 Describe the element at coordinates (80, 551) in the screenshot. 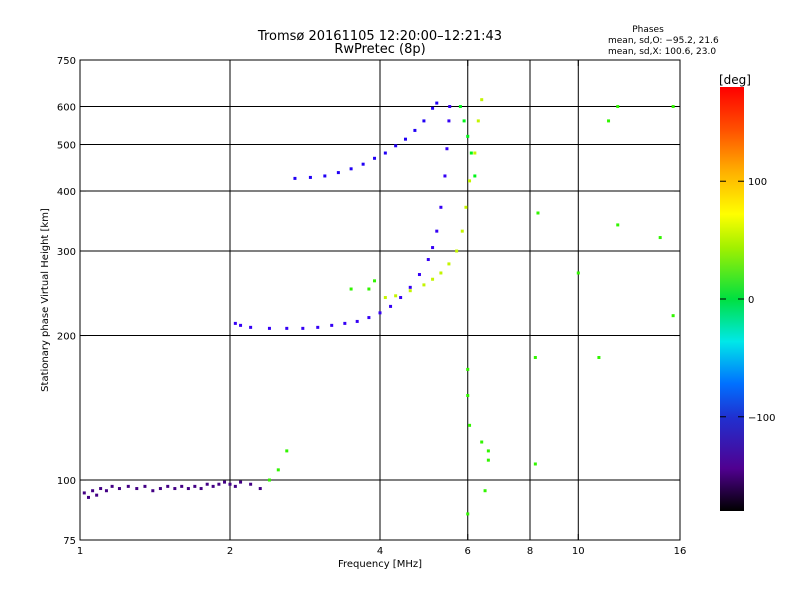

I see `x-tick-label: 1` at that location.